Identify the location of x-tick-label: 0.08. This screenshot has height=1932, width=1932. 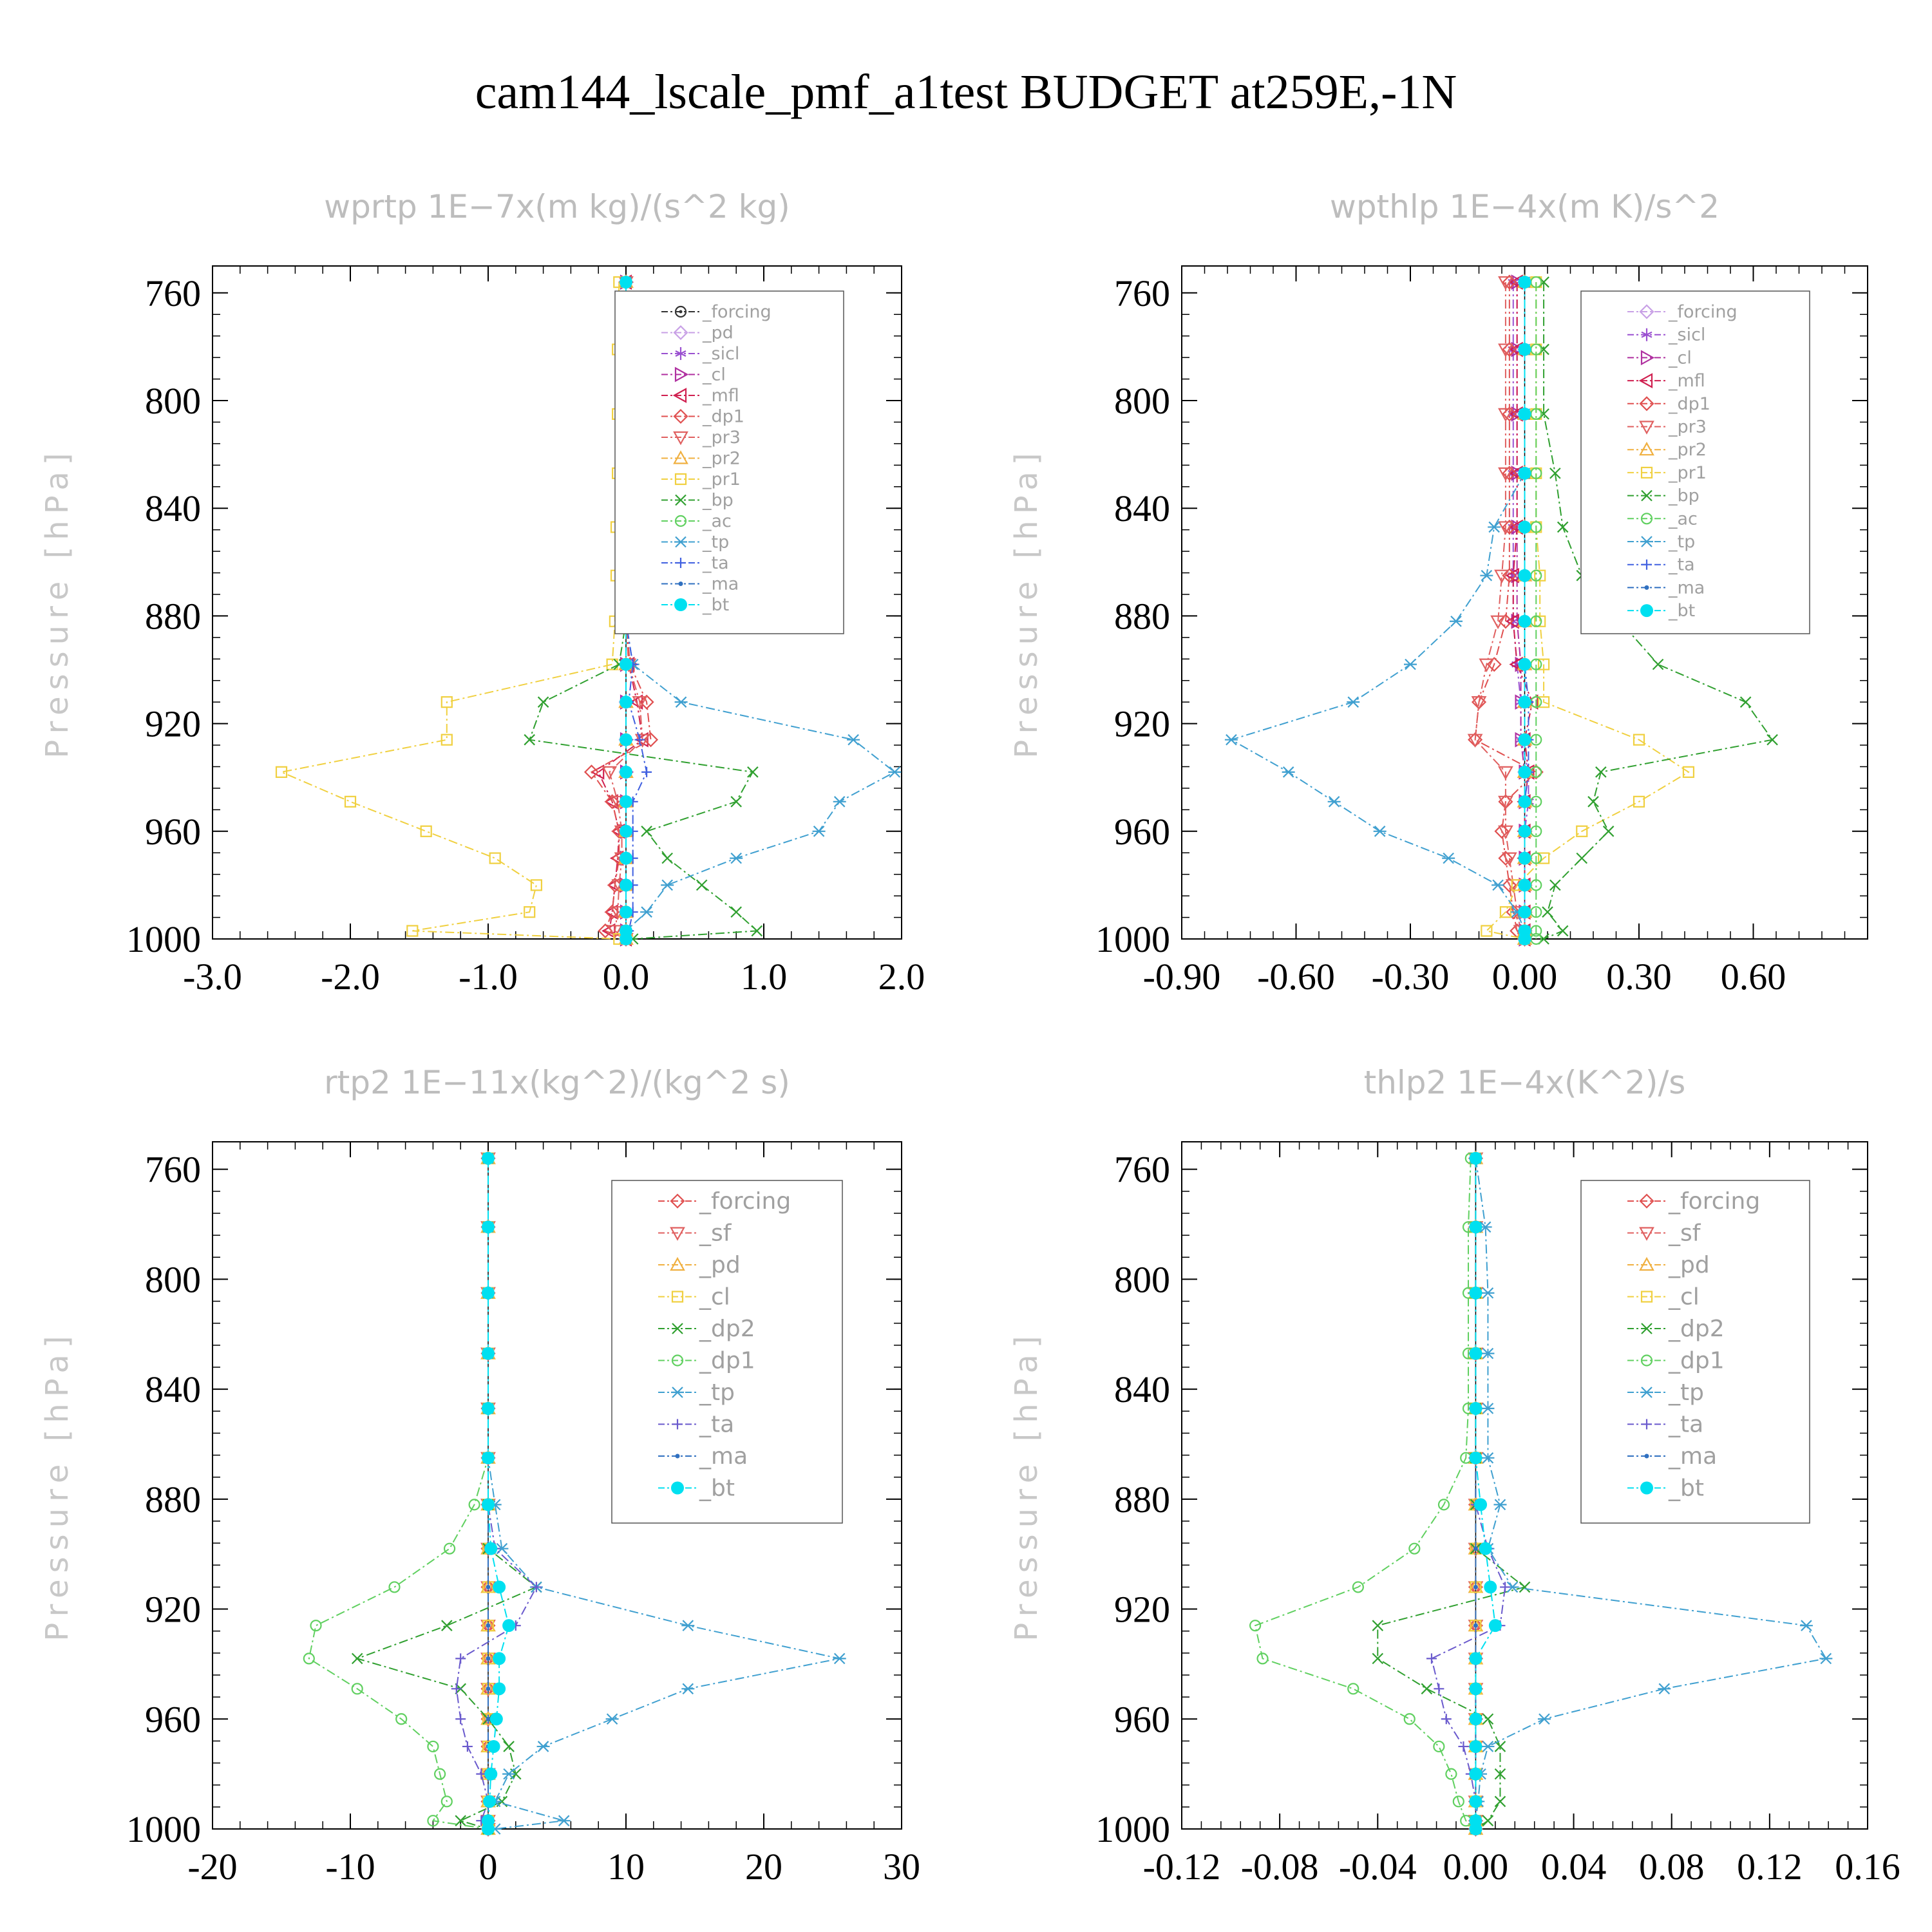
(1672, 1867).